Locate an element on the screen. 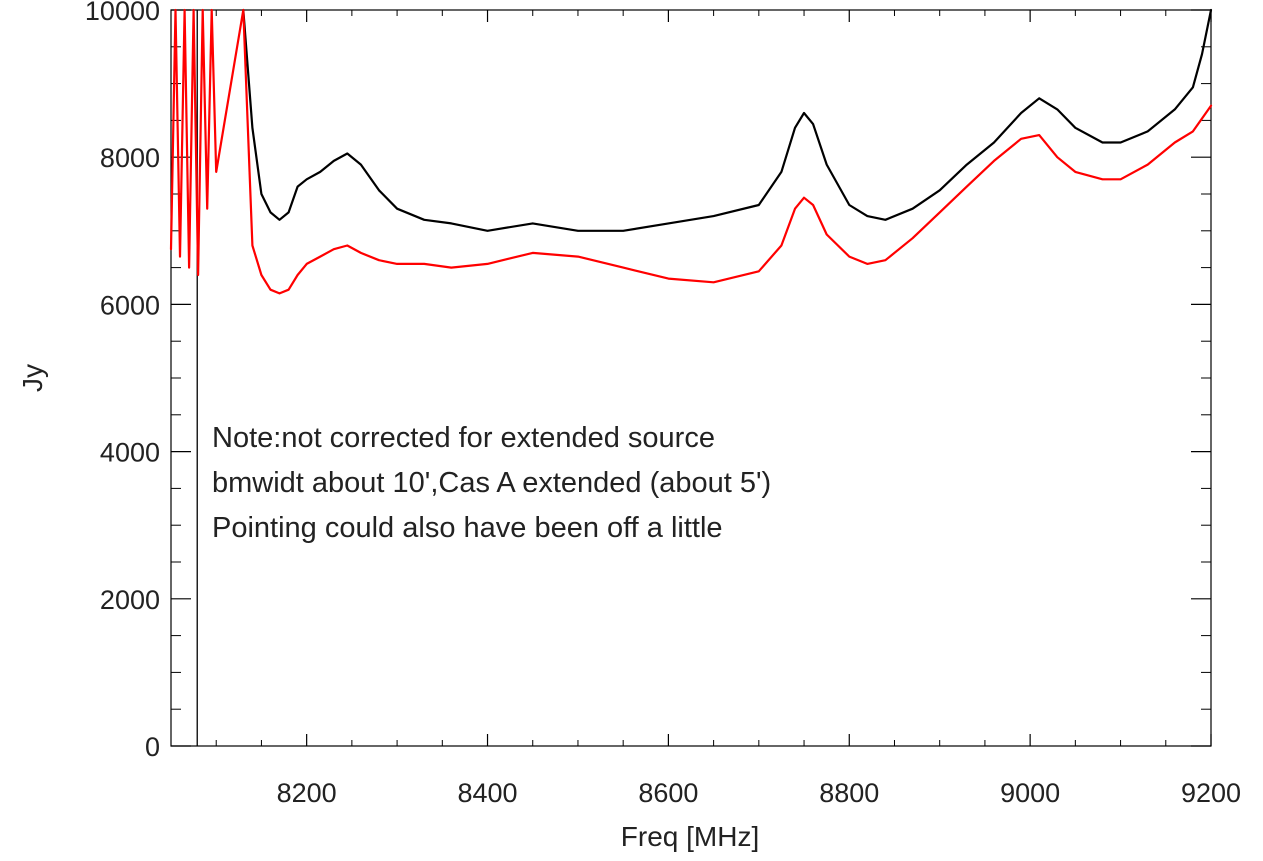  y-axis-title: Jy is located at coordinates (32, 378).